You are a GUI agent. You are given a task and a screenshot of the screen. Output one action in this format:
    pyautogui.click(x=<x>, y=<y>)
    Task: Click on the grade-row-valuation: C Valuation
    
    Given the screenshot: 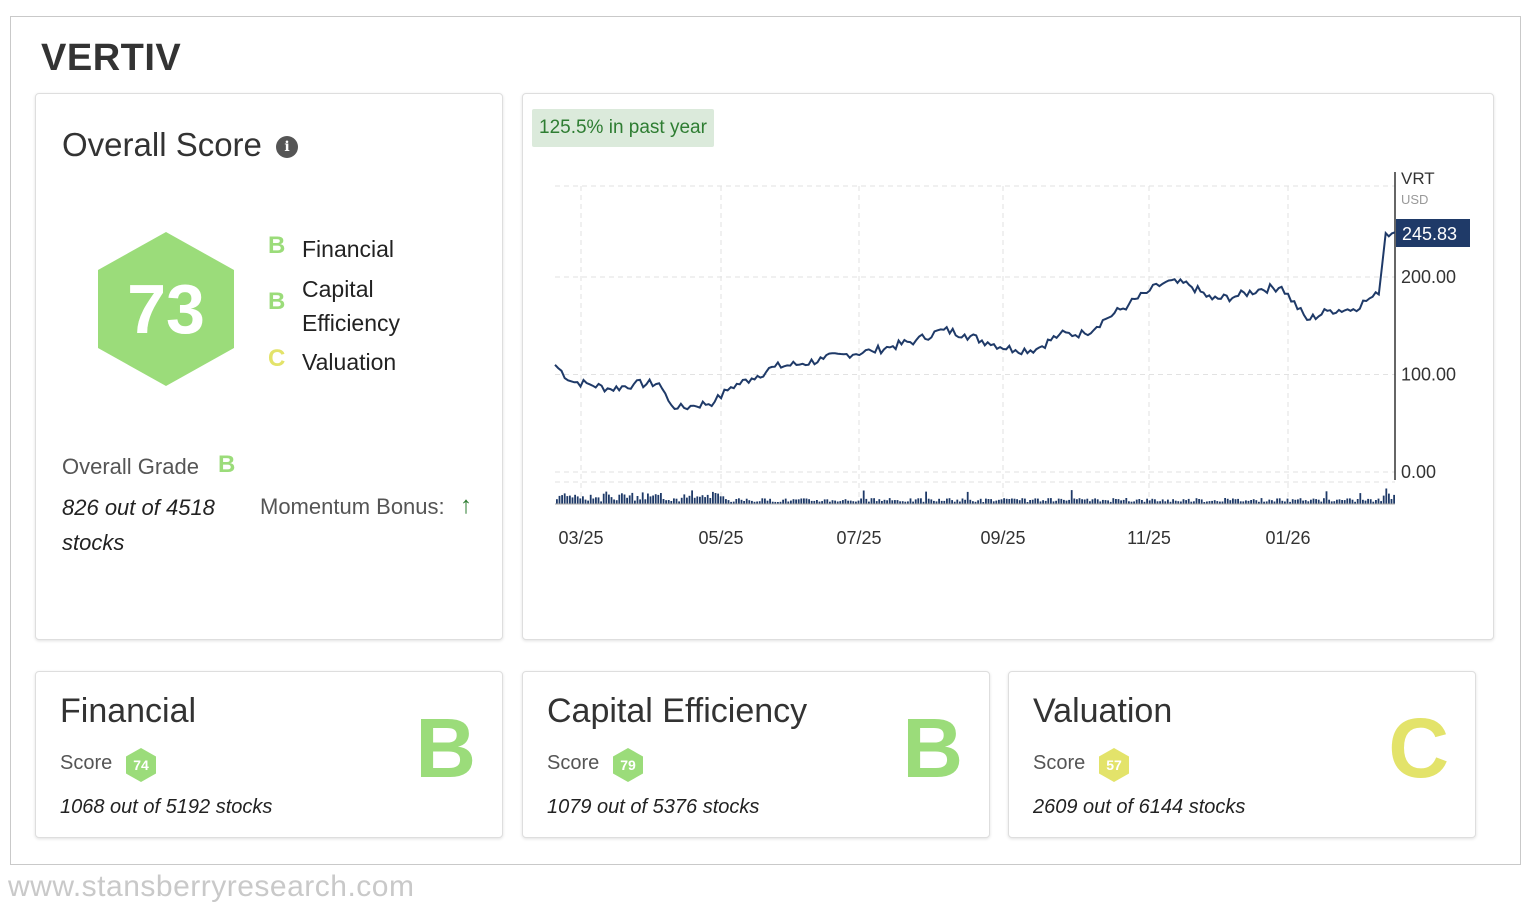 What is the action you would take?
    pyautogui.click(x=332, y=362)
    